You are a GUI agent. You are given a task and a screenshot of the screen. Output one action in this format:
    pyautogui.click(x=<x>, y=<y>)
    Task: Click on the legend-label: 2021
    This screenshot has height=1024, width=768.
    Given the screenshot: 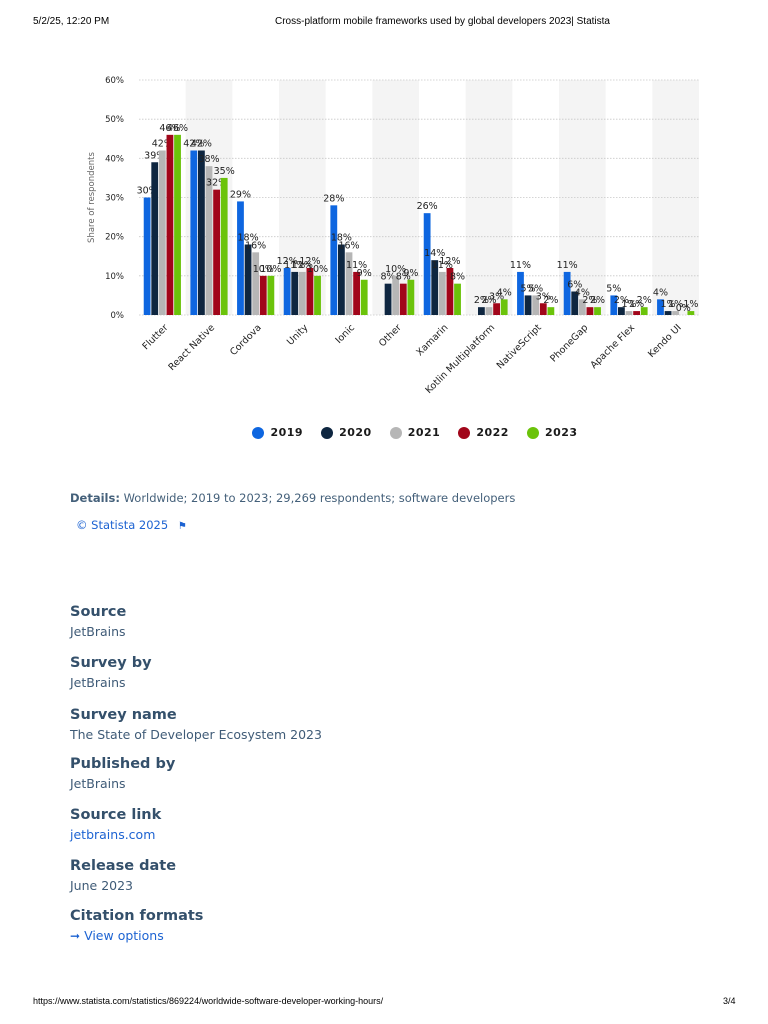 What is the action you would take?
    pyautogui.click(x=424, y=432)
    